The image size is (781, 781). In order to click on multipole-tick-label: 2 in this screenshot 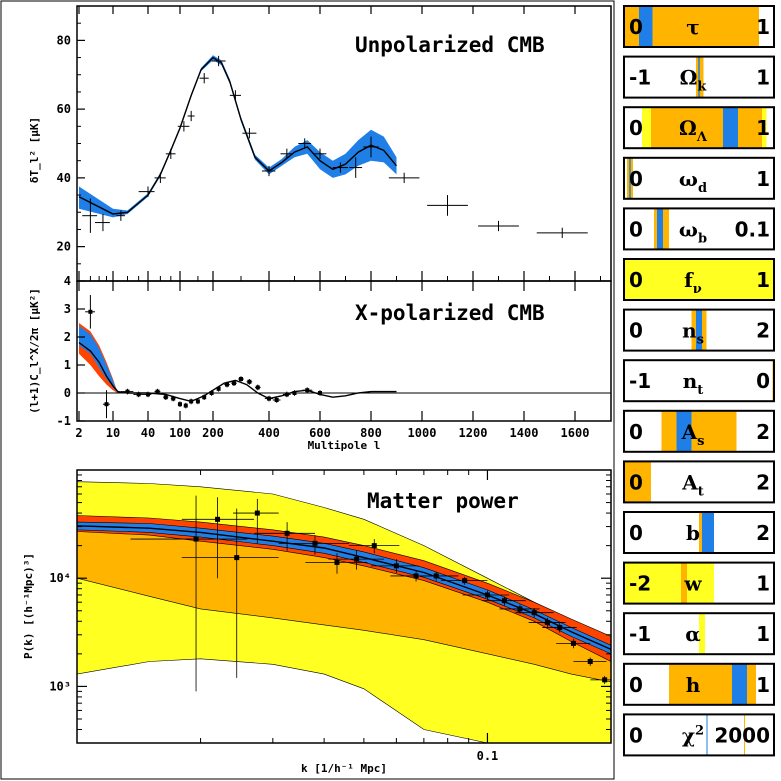, I will do `click(78, 433)`.